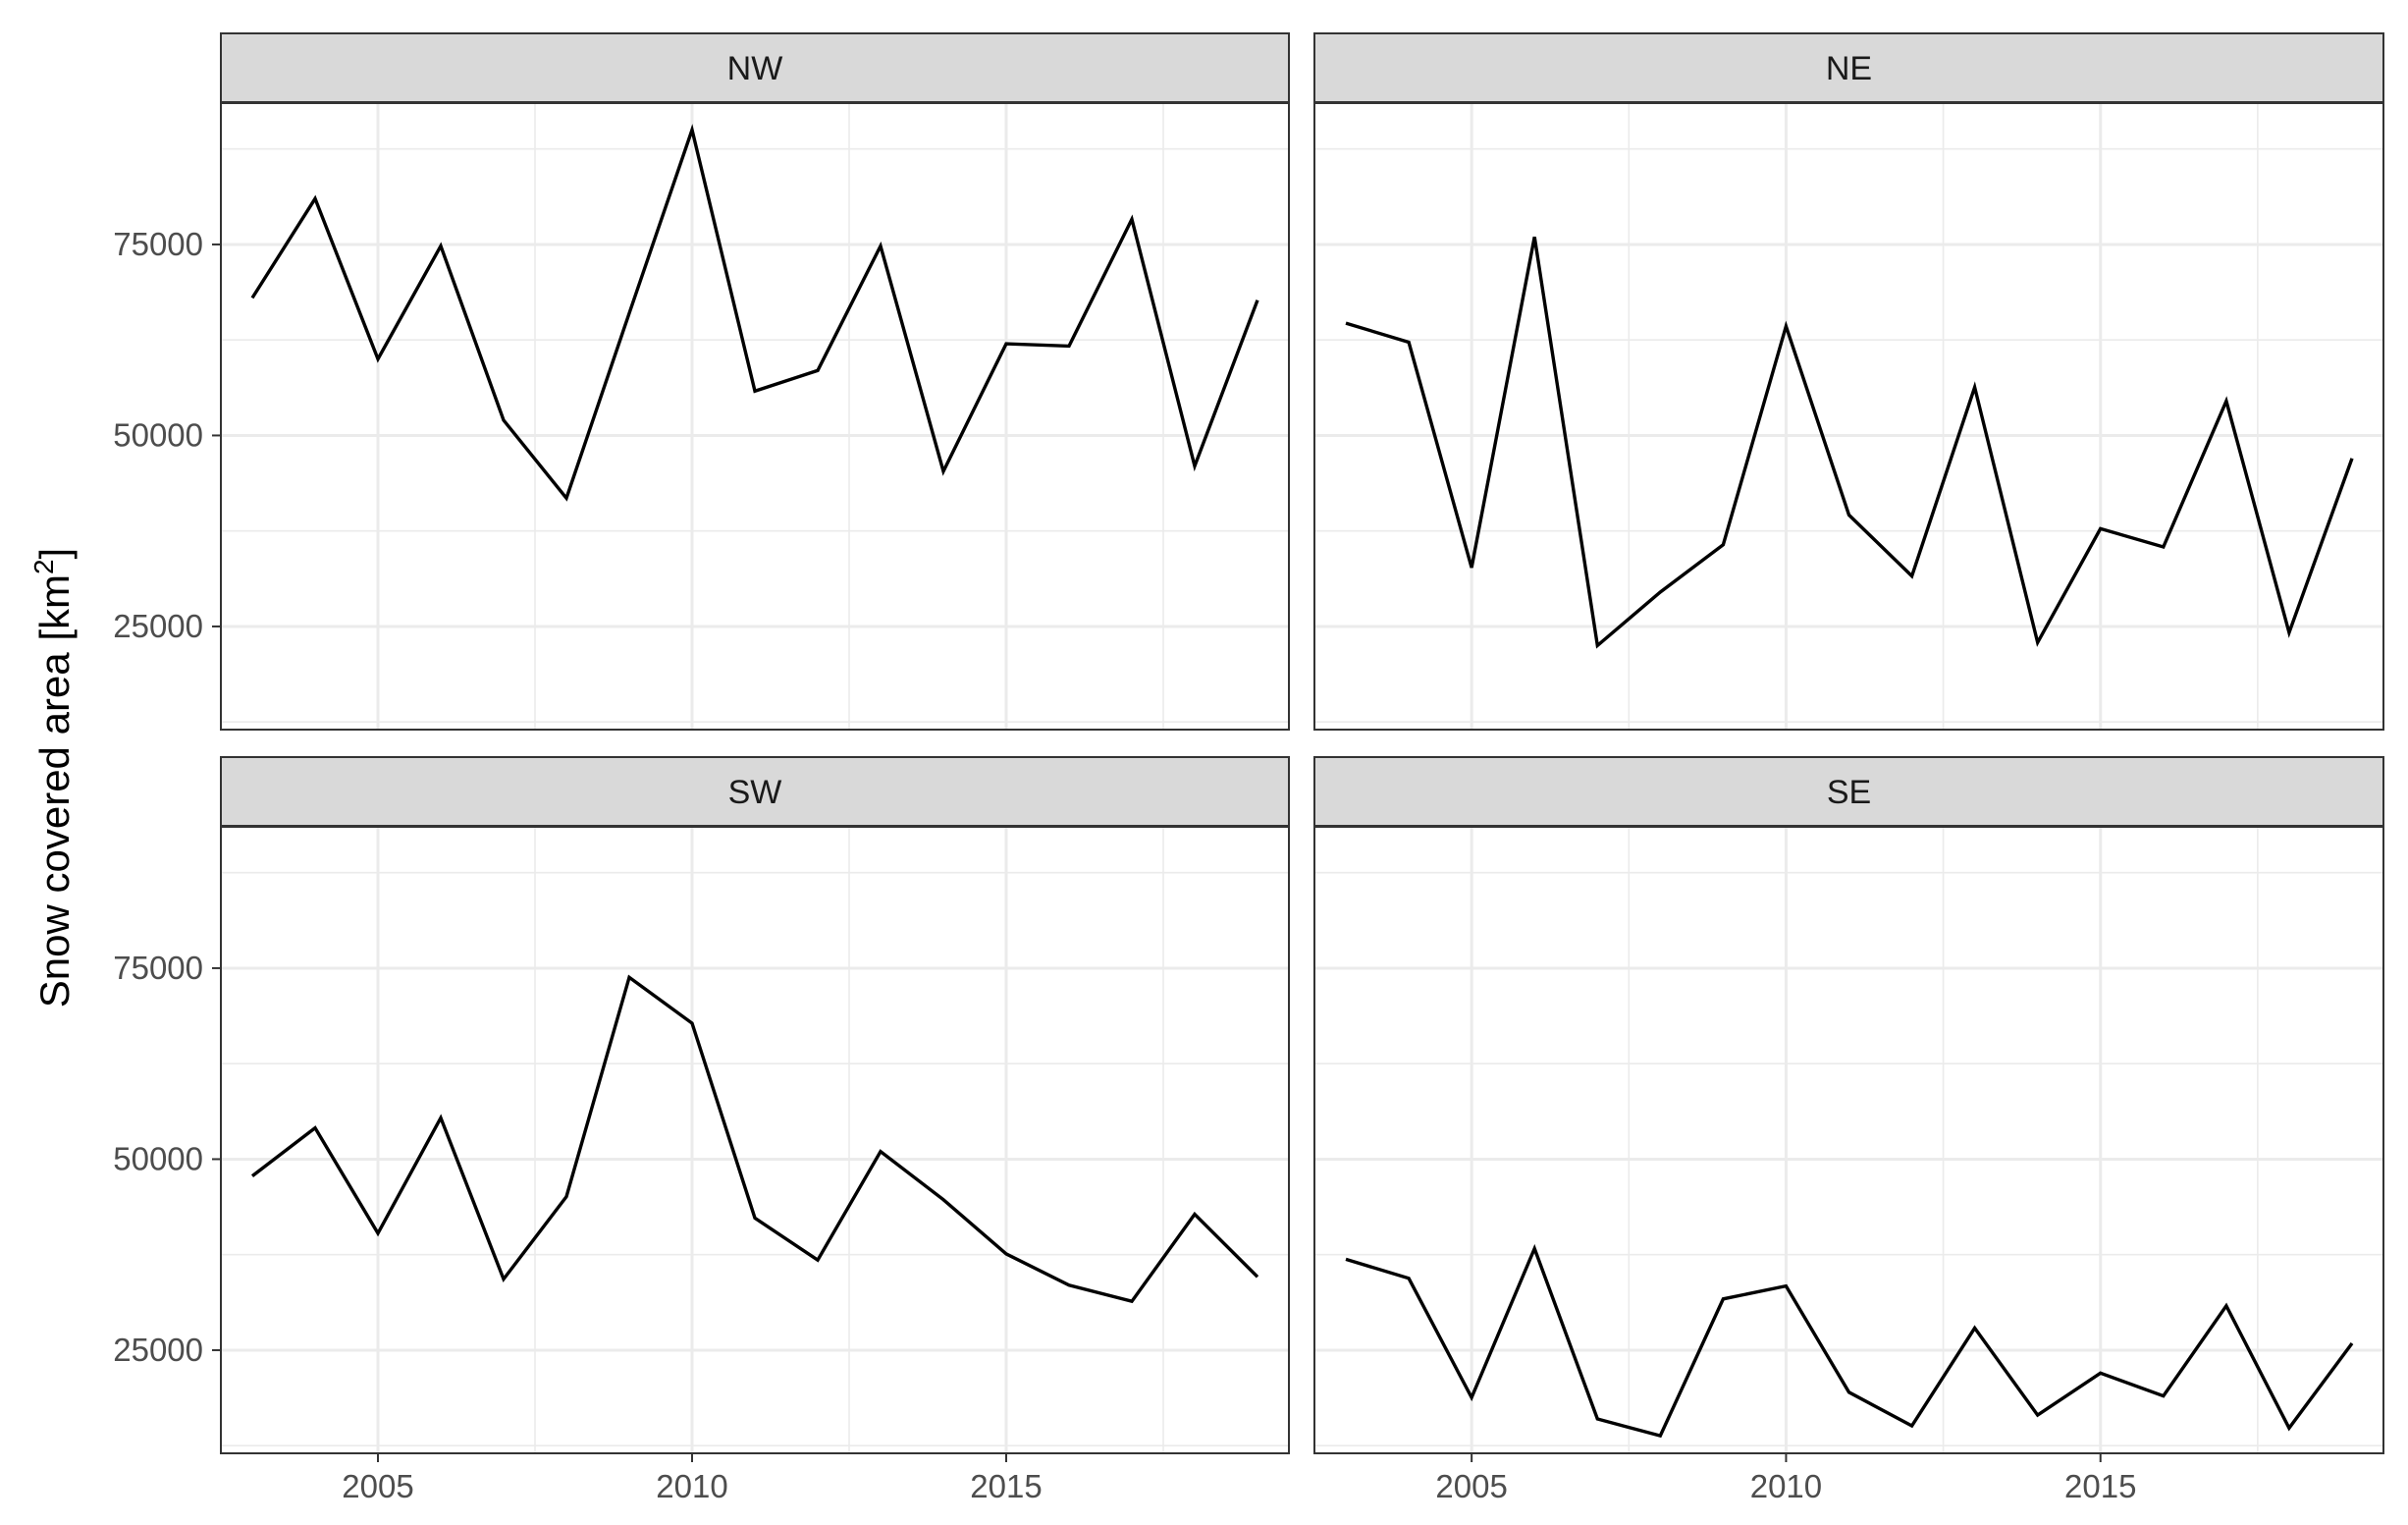 This screenshot has height=1525, width=2408. What do you see at coordinates (754, 313) in the screenshot?
I see `series-line-nw` at bounding box center [754, 313].